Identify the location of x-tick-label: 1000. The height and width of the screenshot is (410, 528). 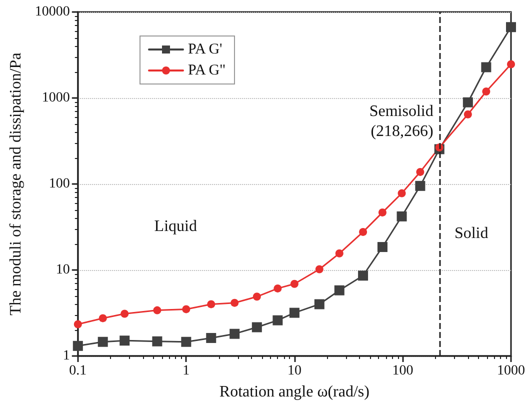
(511, 371).